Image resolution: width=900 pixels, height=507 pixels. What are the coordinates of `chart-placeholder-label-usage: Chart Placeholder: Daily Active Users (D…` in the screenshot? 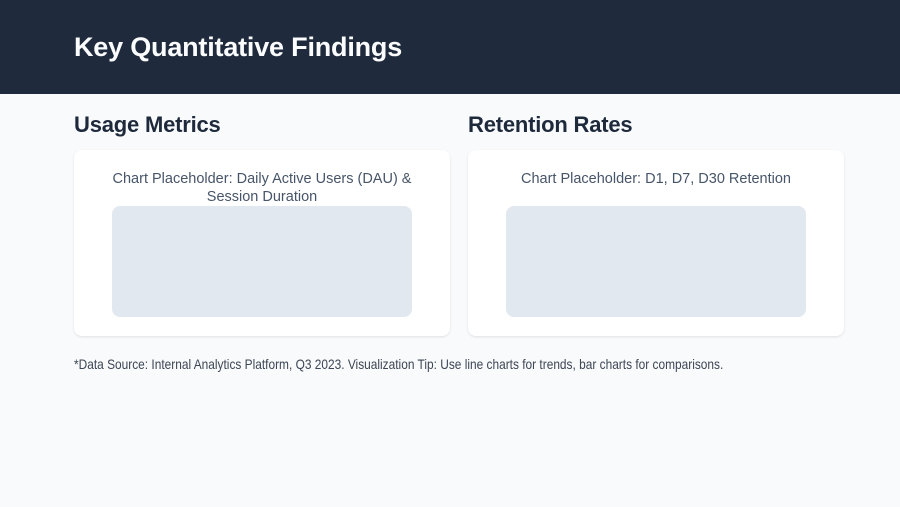 It's located at (262, 188).